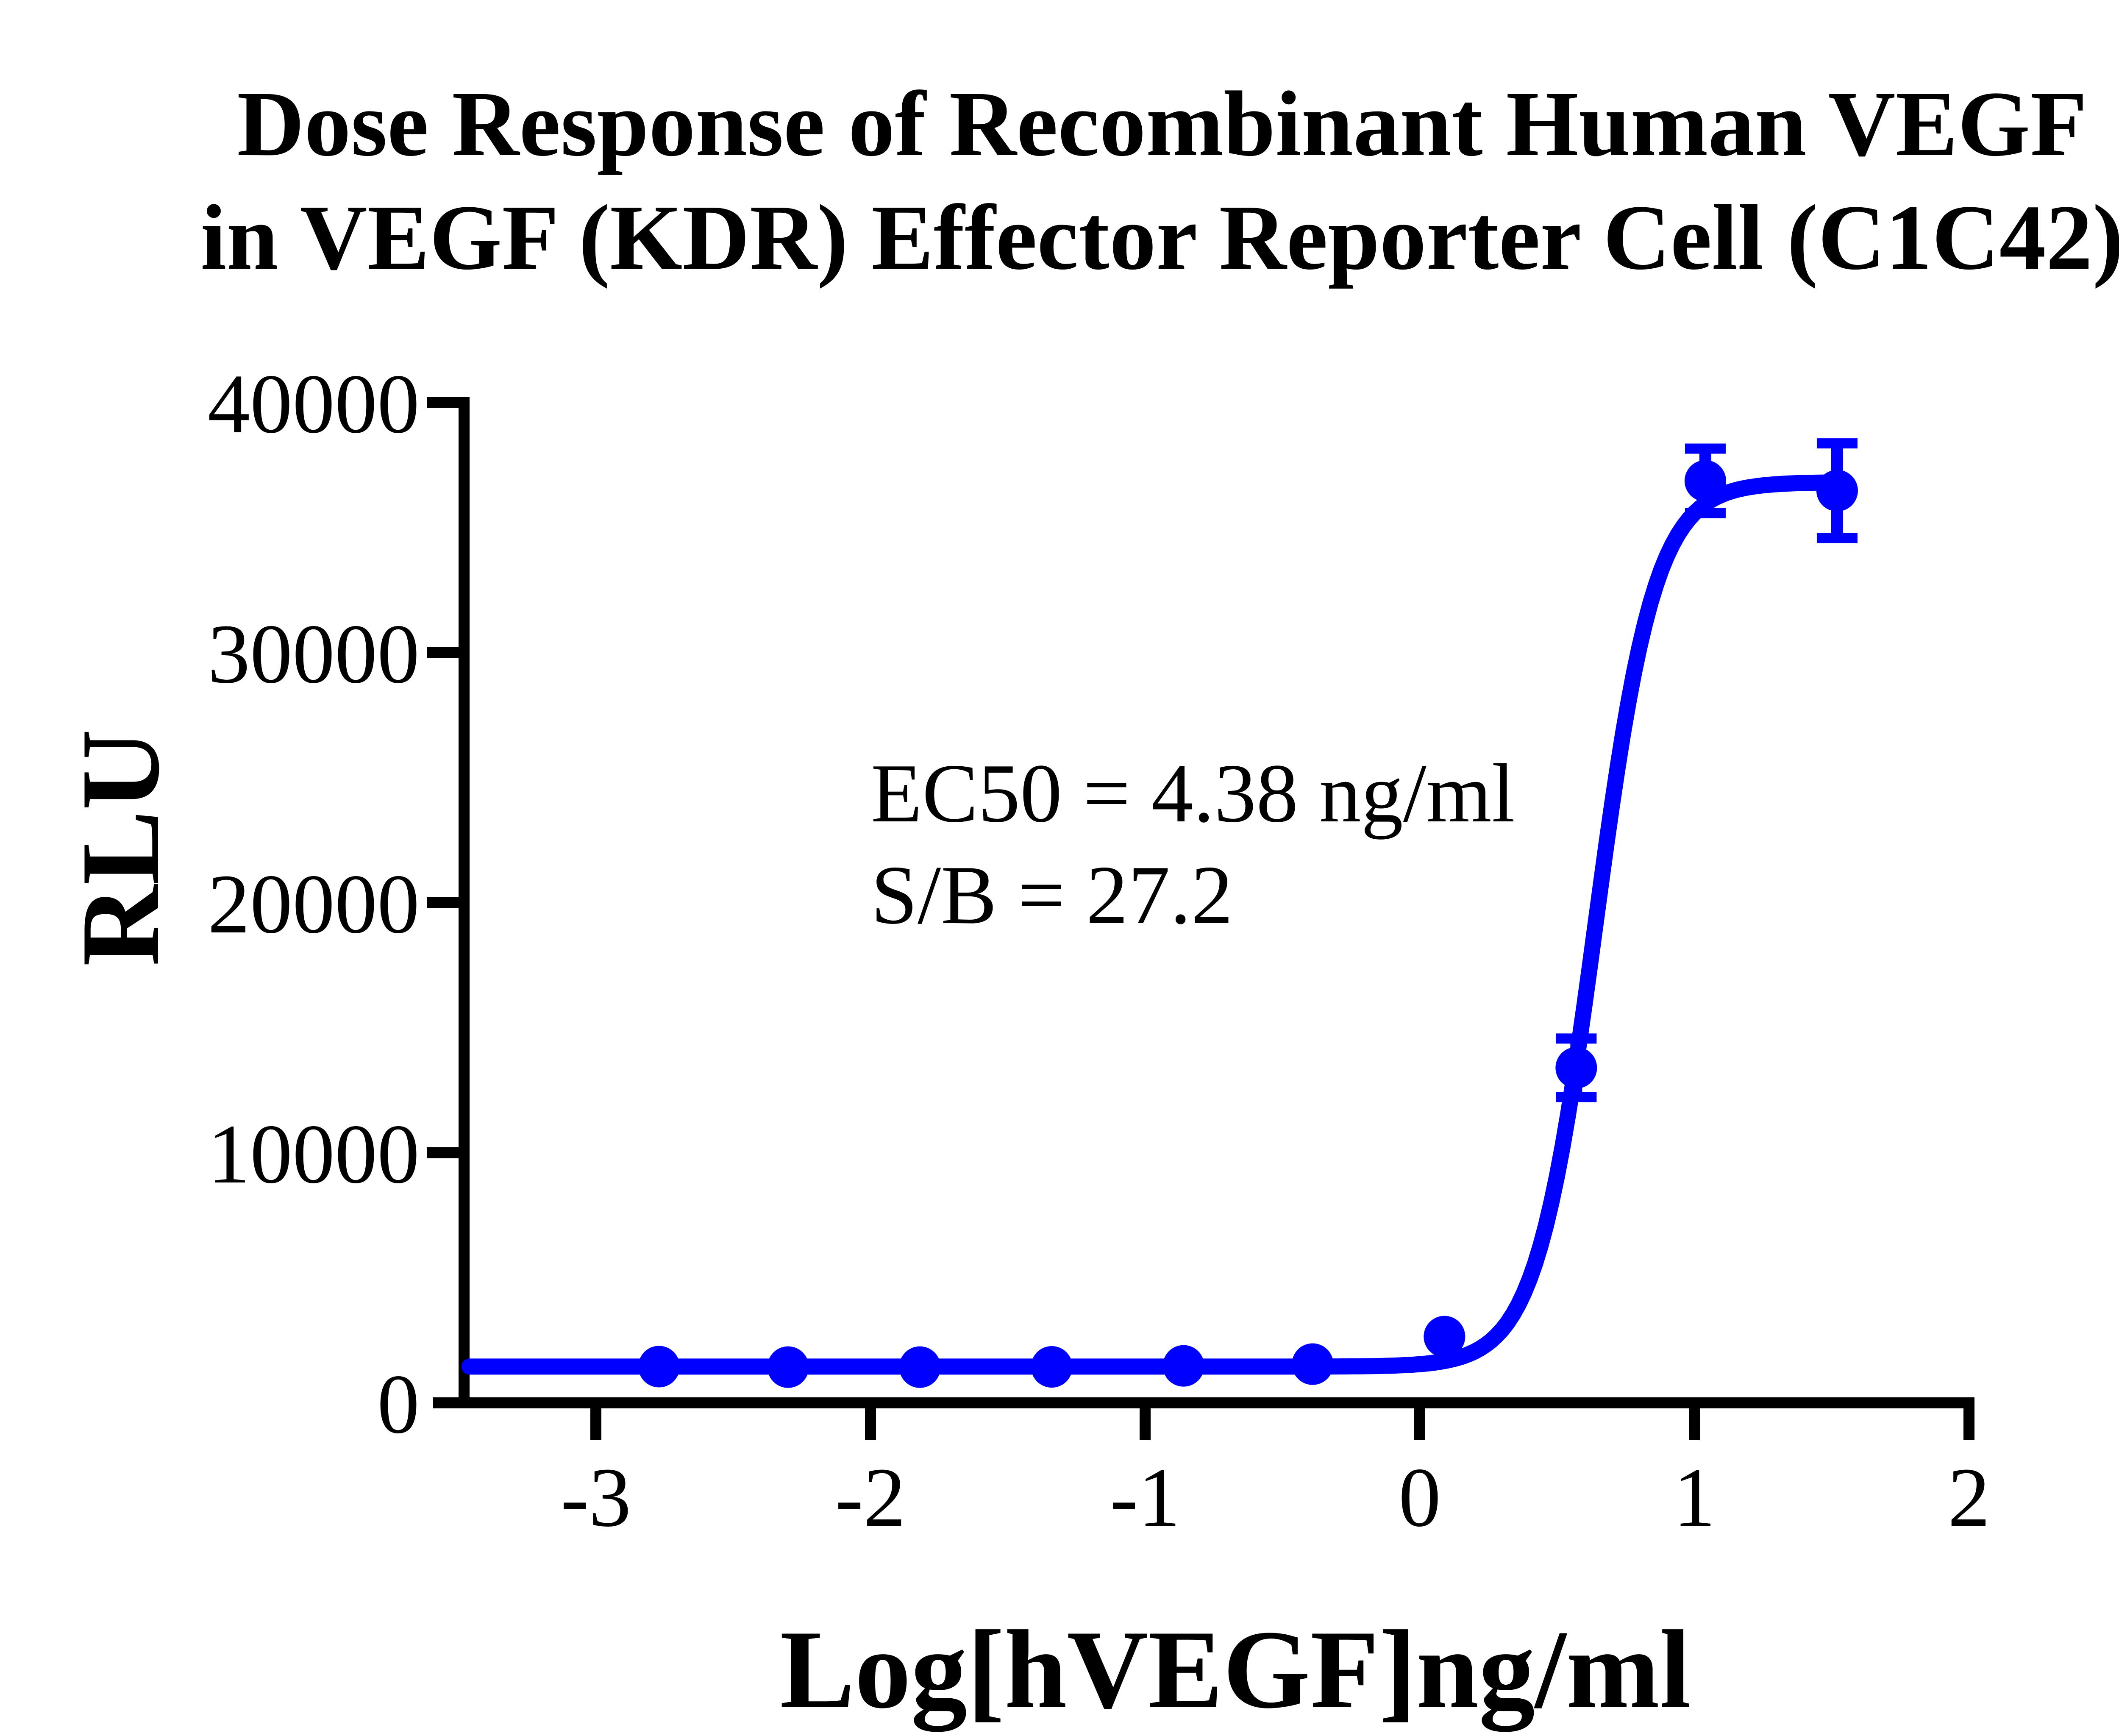 This screenshot has width=2119, height=1736. What do you see at coordinates (1420, 1497) in the screenshot?
I see `x-tick-label: 0` at bounding box center [1420, 1497].